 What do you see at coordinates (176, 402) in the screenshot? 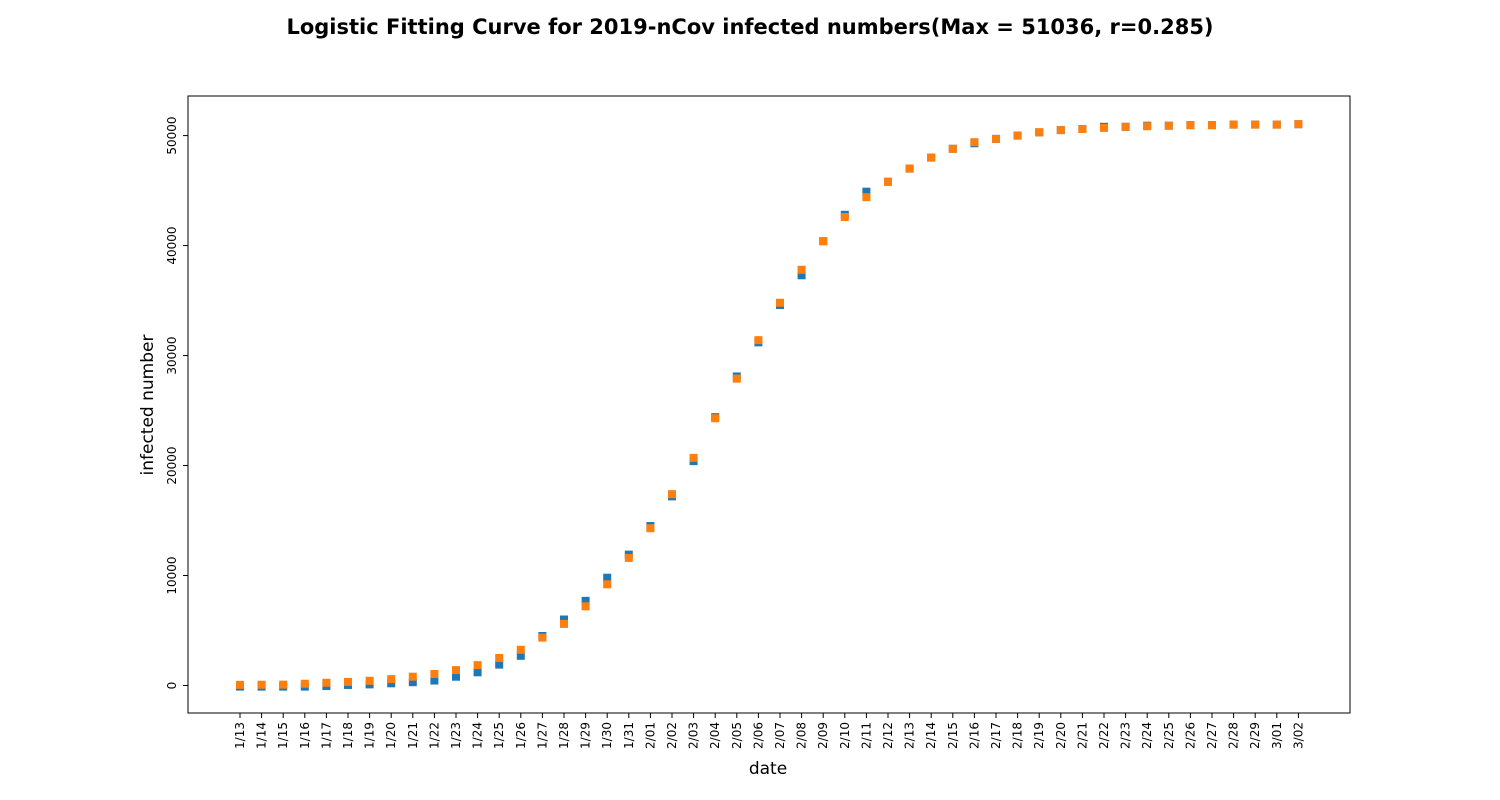
I see `y-axis: 0 10000 20000 30000 40000 50000` at bounding box center [176, 402].